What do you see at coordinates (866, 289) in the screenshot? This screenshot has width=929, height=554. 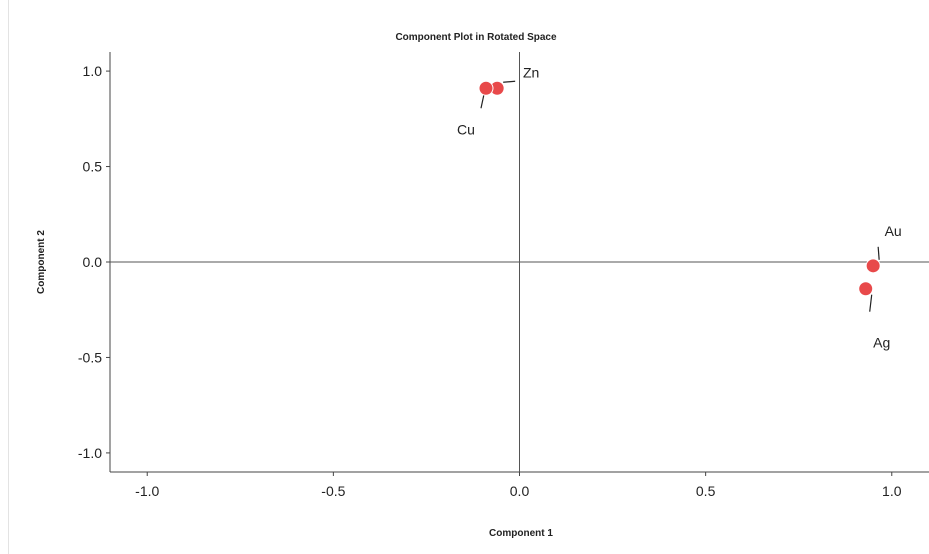 I see `data-point-ag` at bounding box center [866, 289].